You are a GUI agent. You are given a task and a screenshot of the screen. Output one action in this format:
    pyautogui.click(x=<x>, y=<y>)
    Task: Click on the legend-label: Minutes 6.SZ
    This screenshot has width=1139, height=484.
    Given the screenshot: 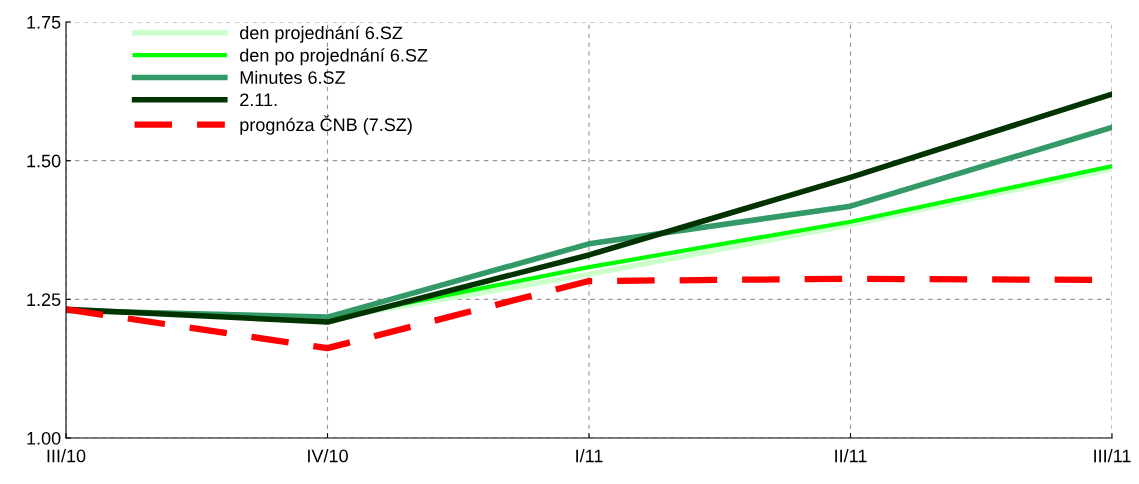 What is the action you would take?
    pyautogui.click(x=293, y=77)
    